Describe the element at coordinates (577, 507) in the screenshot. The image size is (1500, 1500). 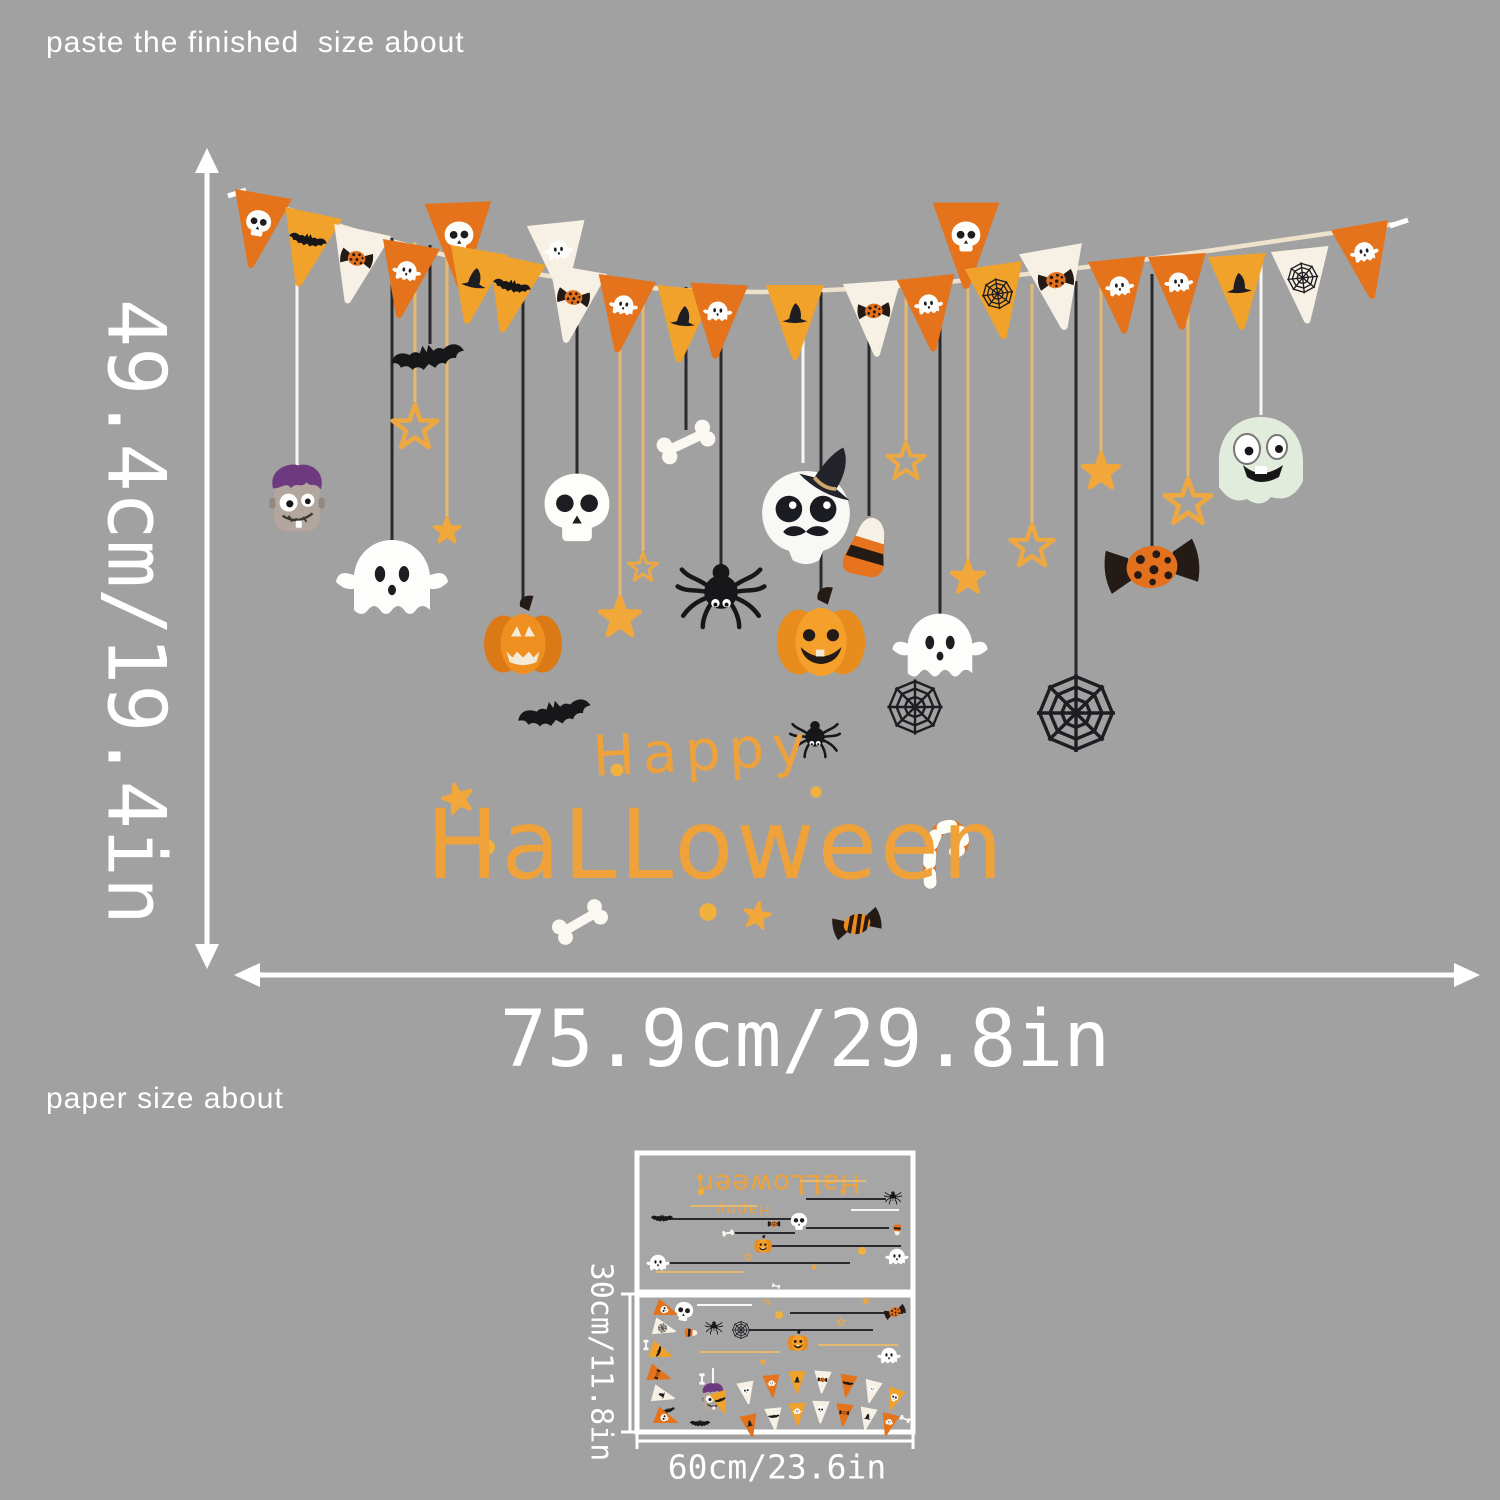
I see `skull-icon` at that location.